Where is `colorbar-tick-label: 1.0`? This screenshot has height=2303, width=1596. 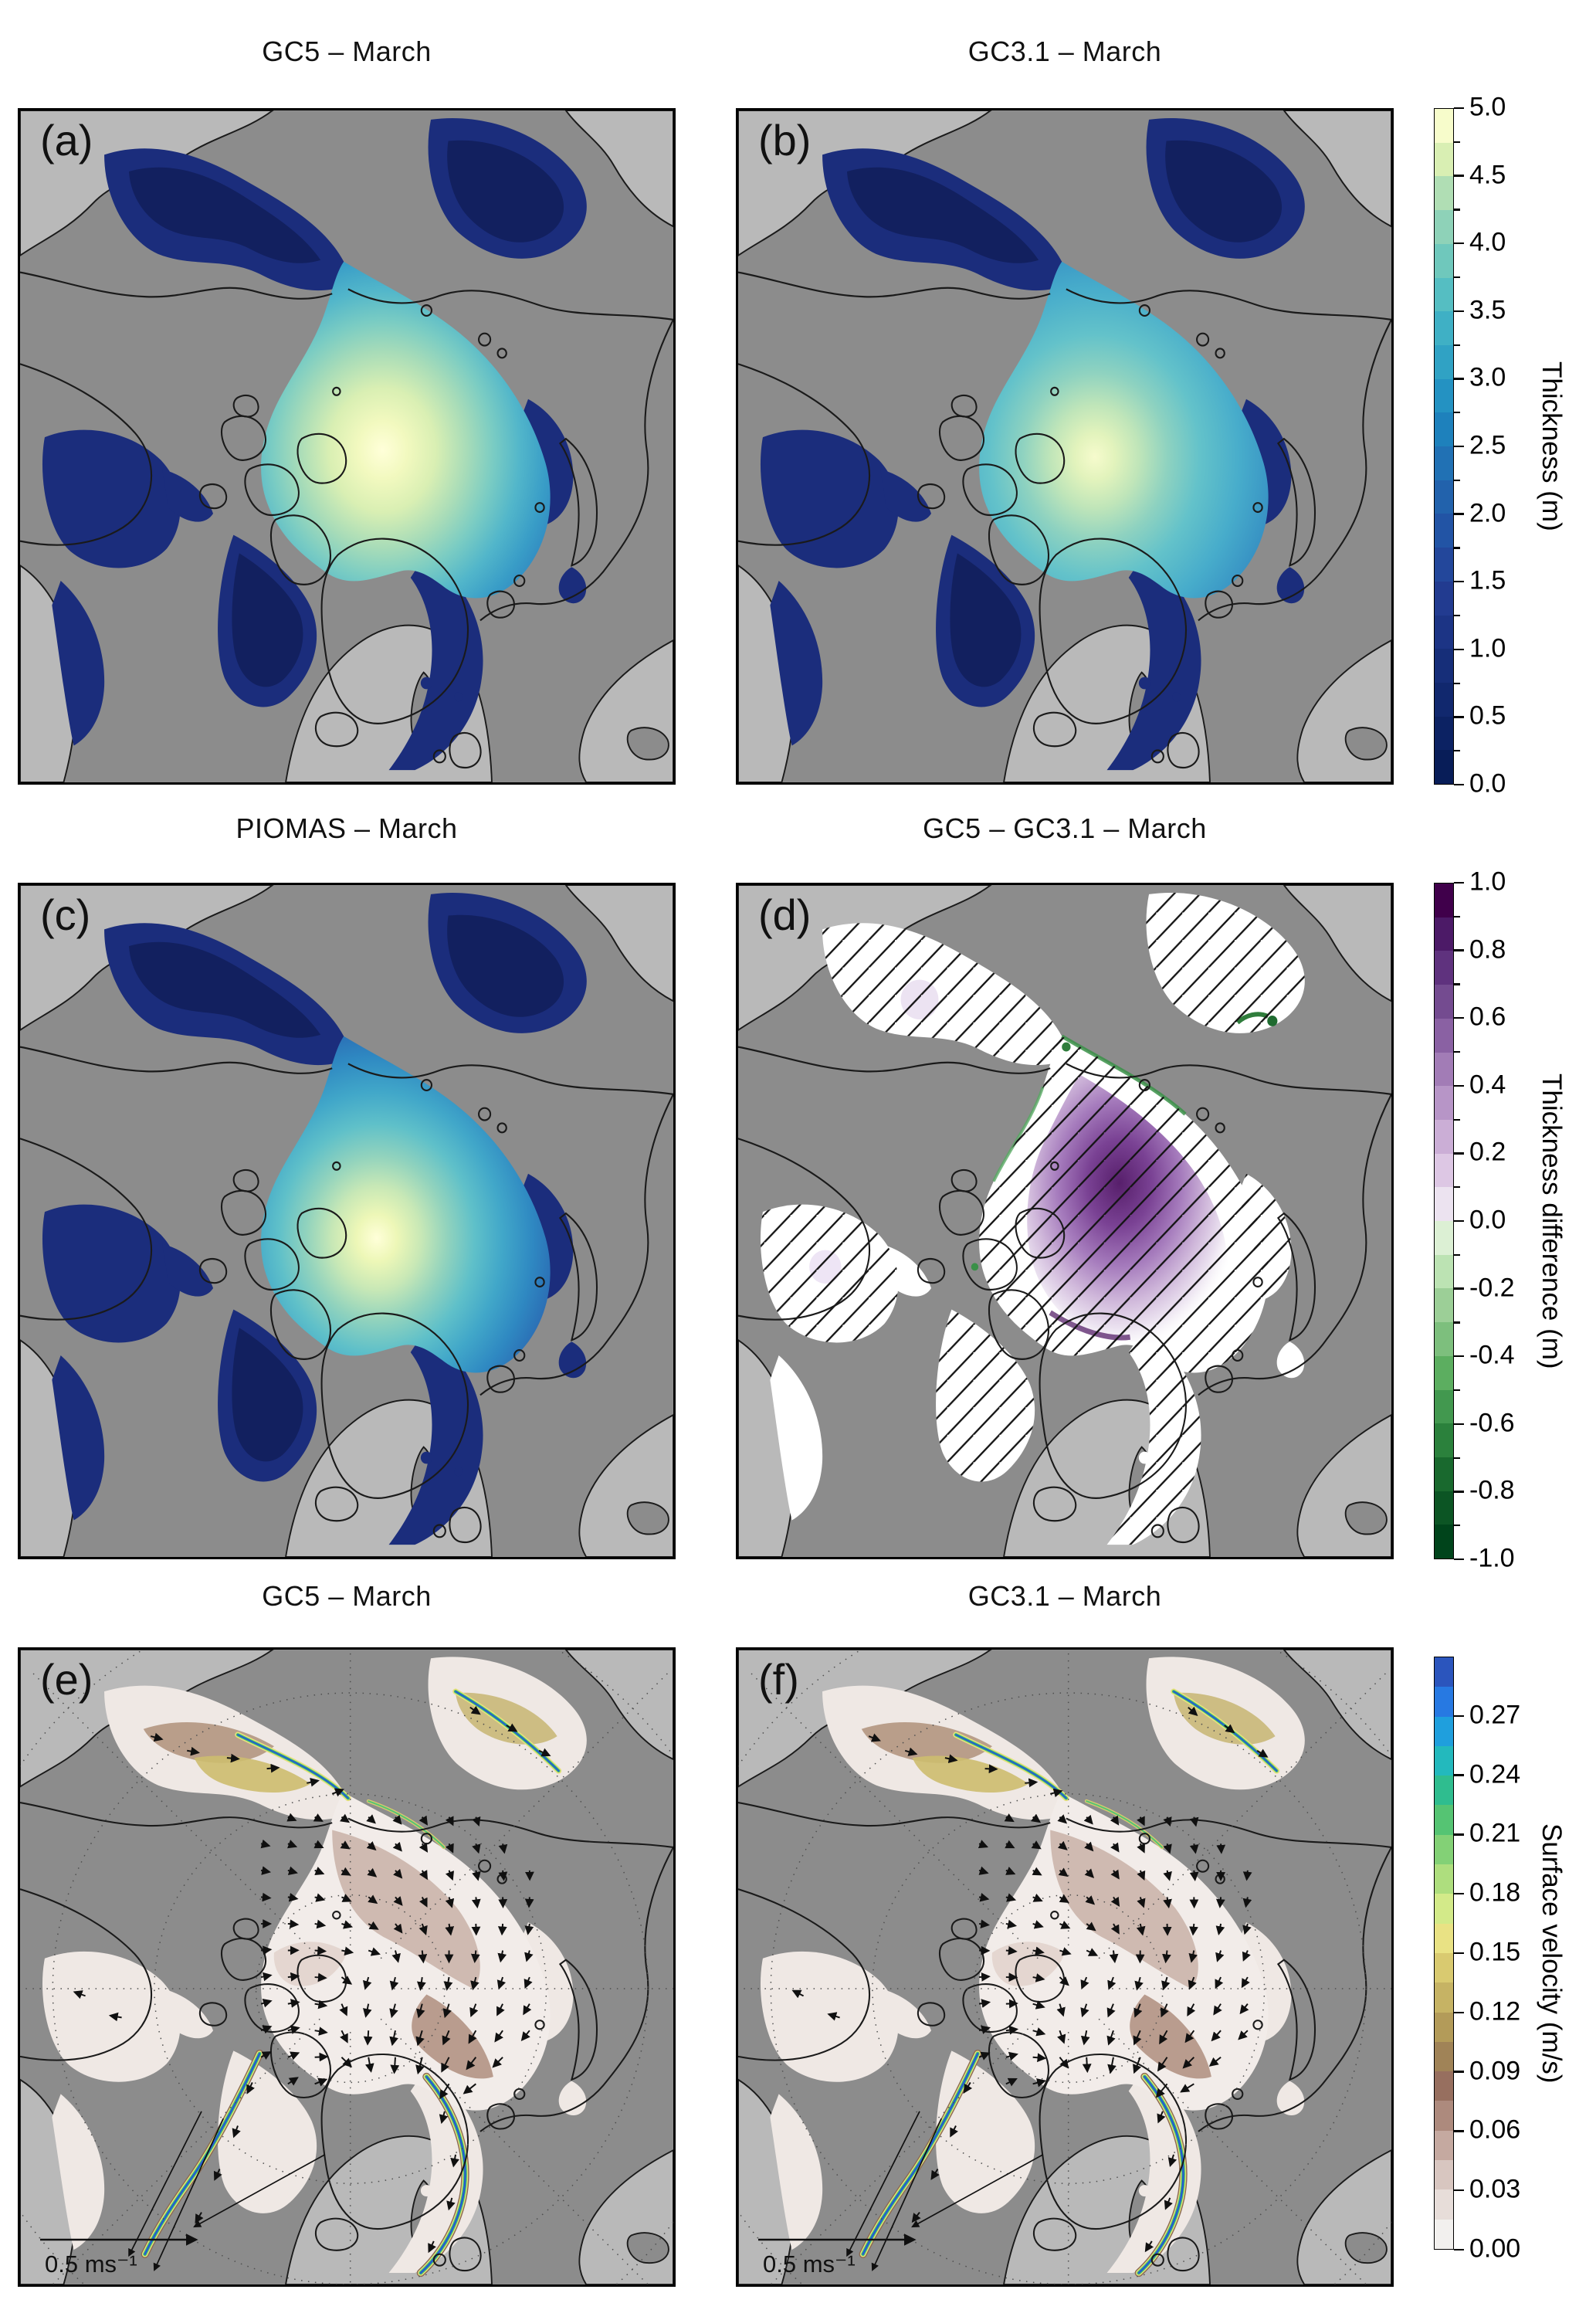
colorbar-tick-label: 1.0 is located at coordinates (1487, 648).